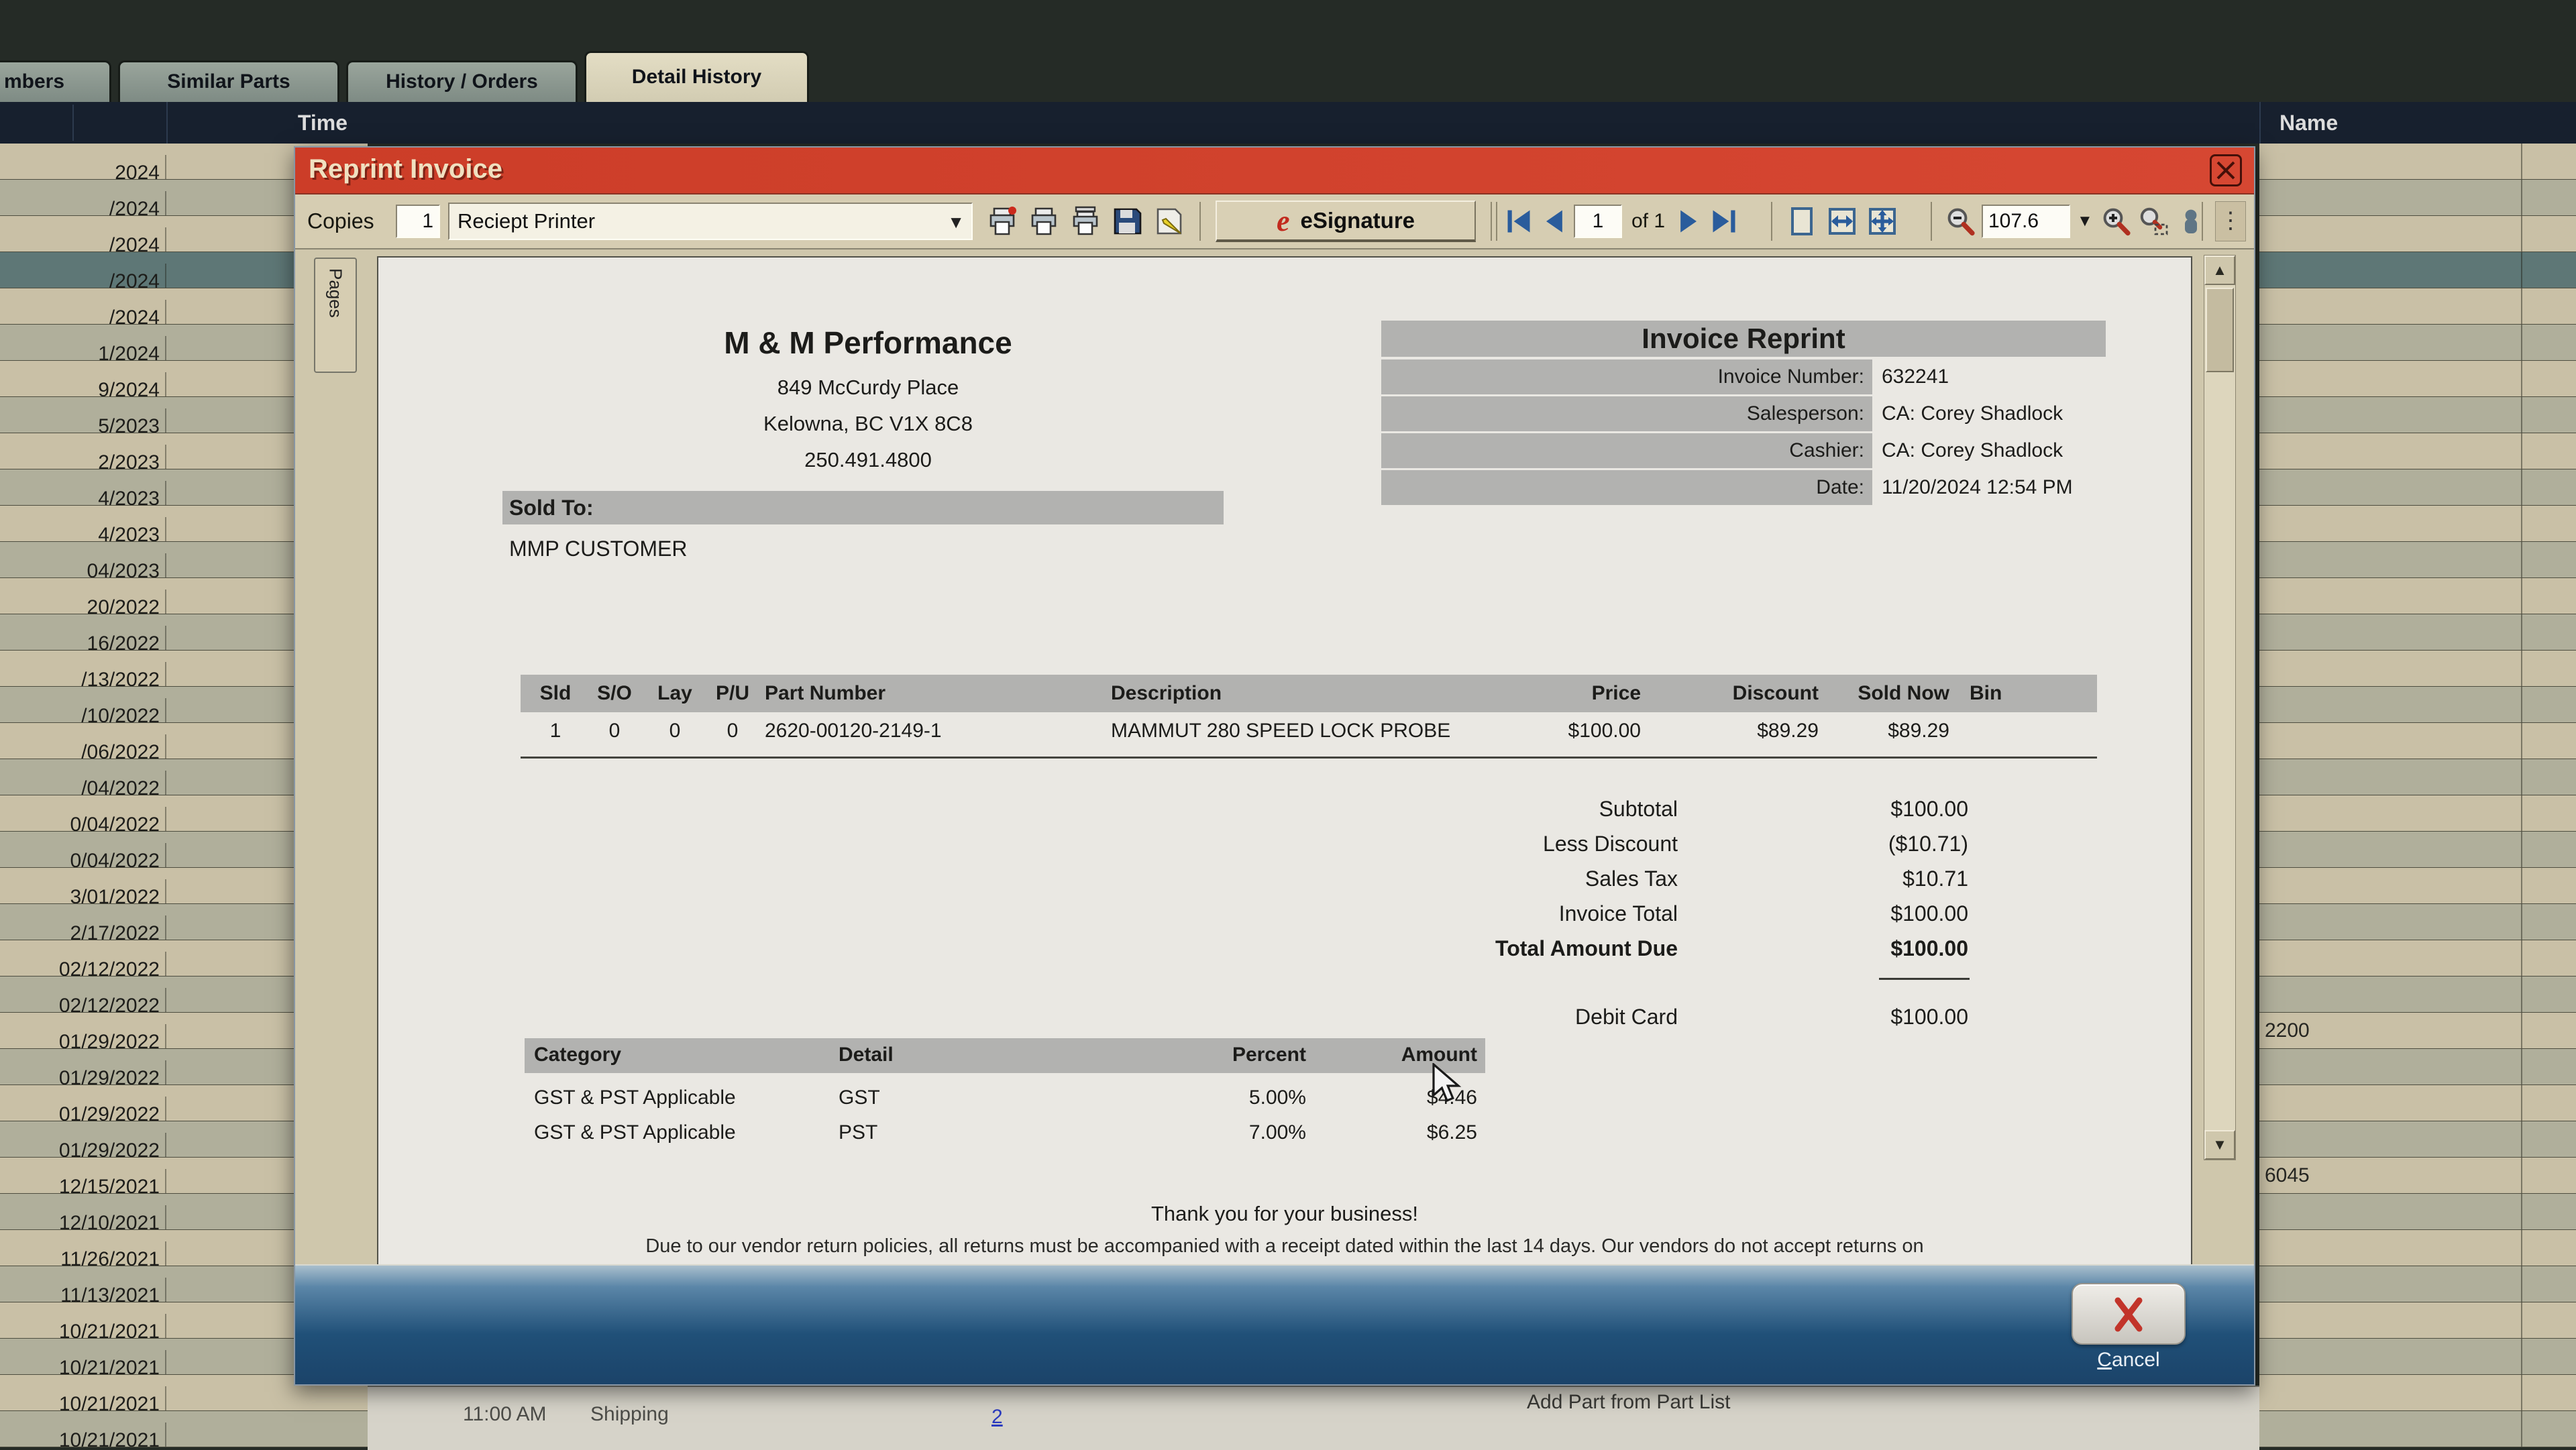  Describe the element at coordinates (1724, 221) in the screenshot. I see `last-page-icon` at that location.